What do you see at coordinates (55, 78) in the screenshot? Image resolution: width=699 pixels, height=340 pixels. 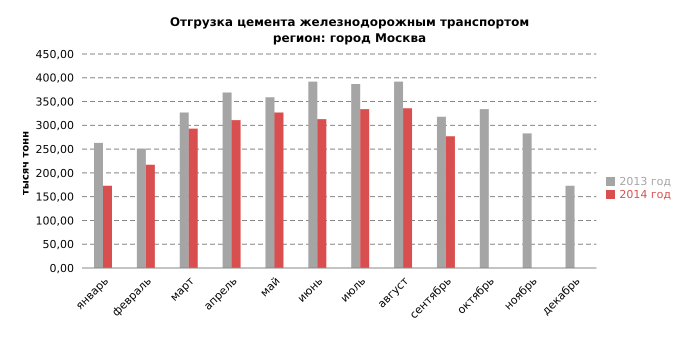 I see `y-tick-label: 400,00` at bounding box center [55, 78].